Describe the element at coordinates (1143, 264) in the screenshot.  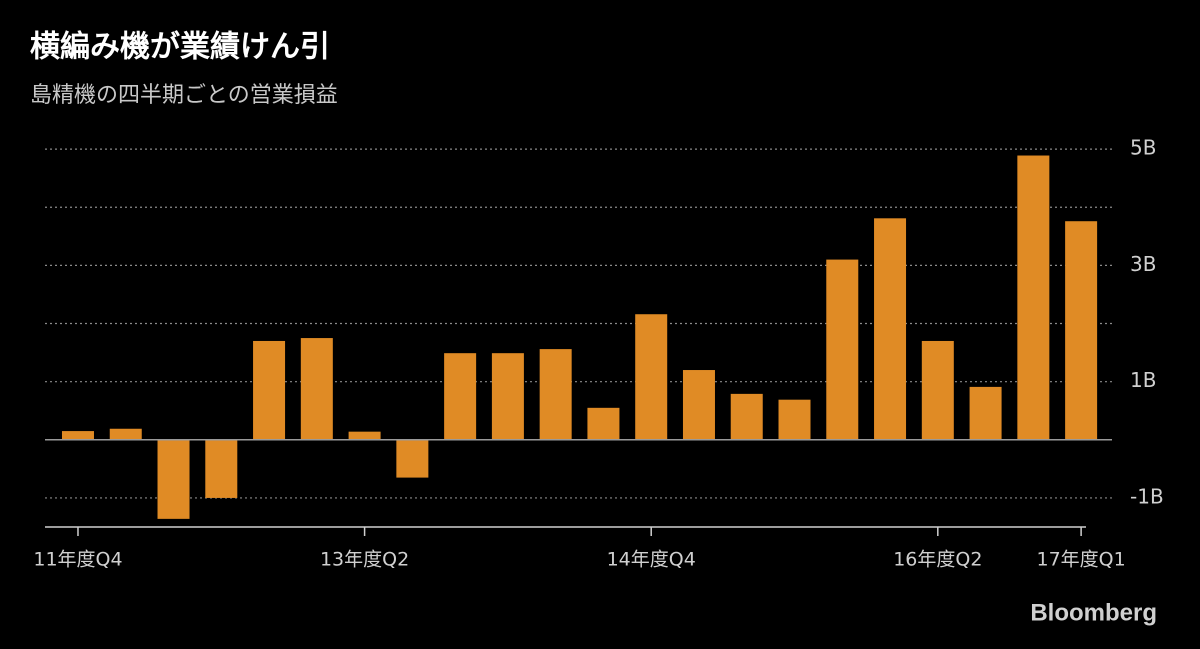
I see `y-tick-label: 3B` at that location.